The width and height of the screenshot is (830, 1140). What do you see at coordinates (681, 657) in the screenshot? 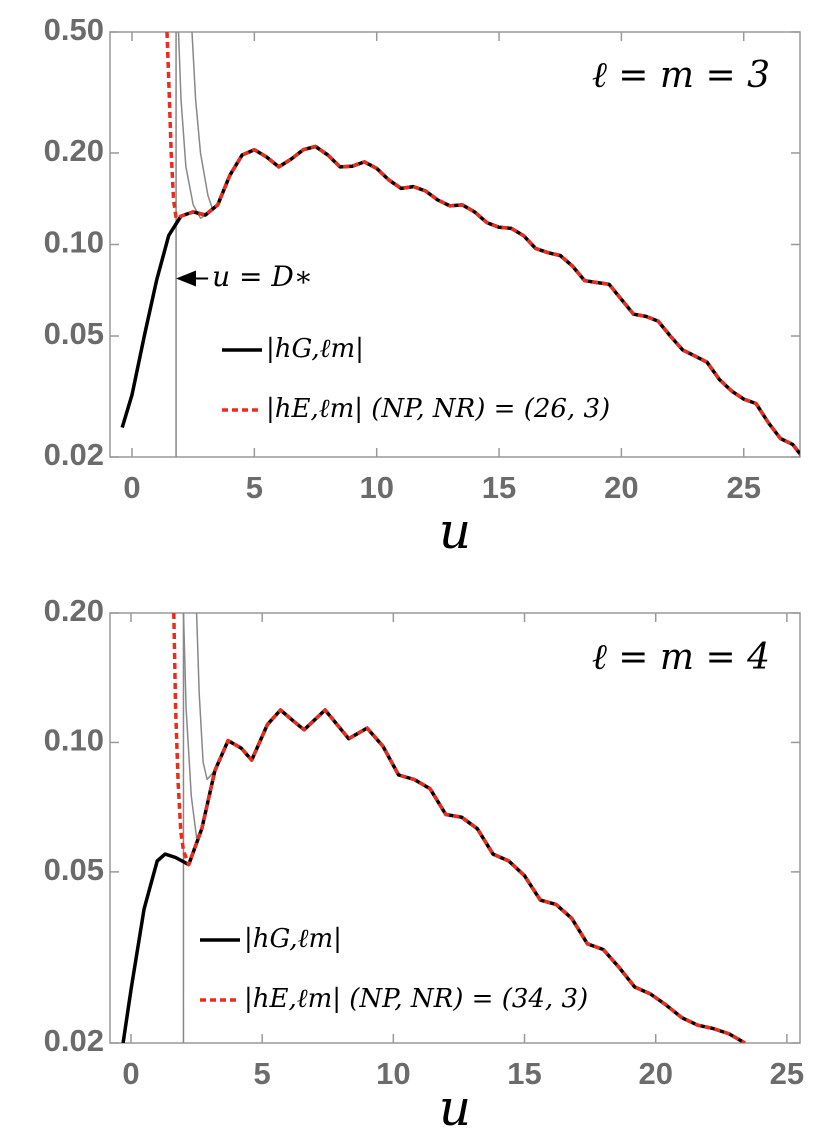
I see `panel-label: ℓ = m = 4` at bounding box center [681, 657].